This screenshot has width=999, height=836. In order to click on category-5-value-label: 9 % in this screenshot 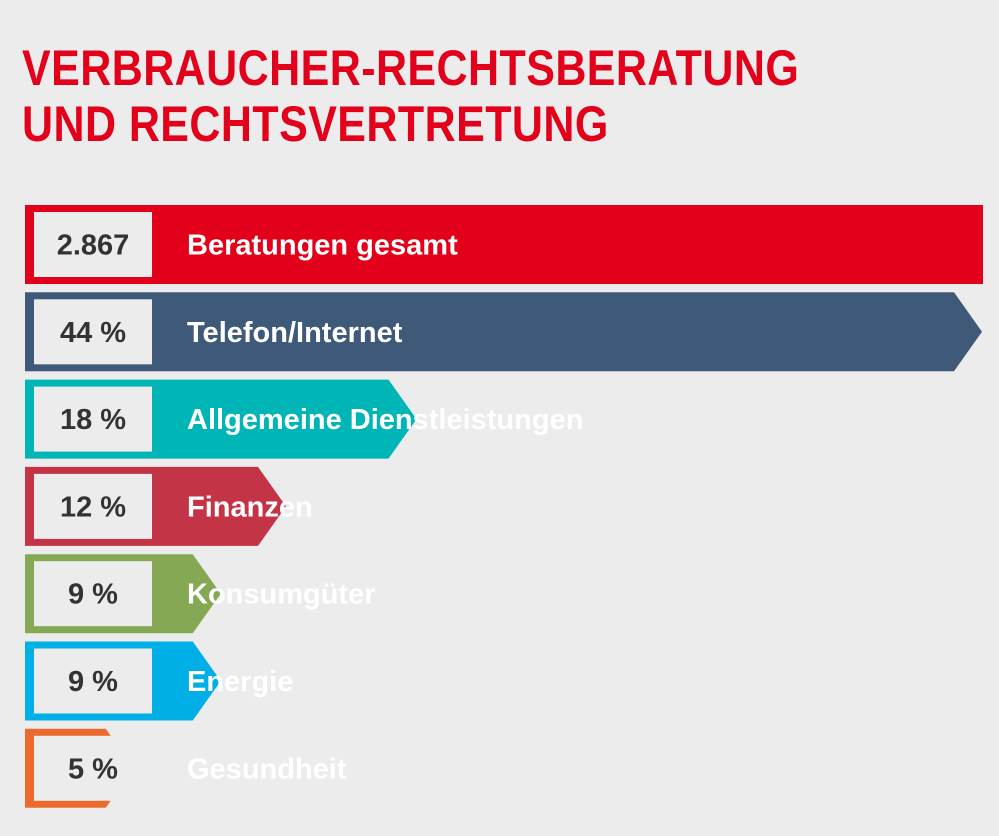, I will do `click(93, 682)`.